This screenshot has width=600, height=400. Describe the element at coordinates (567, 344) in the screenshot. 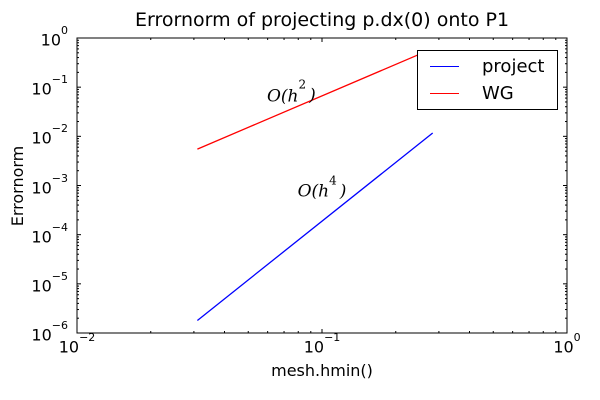

I see `x-tick-label: 10⁰` at that location.